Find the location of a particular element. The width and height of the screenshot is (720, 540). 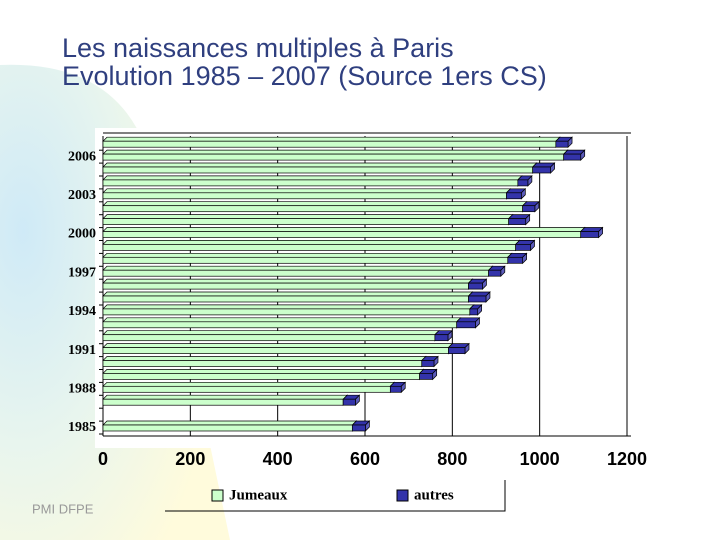

x-tick-label: 800 is located at coordinates (452, 459).